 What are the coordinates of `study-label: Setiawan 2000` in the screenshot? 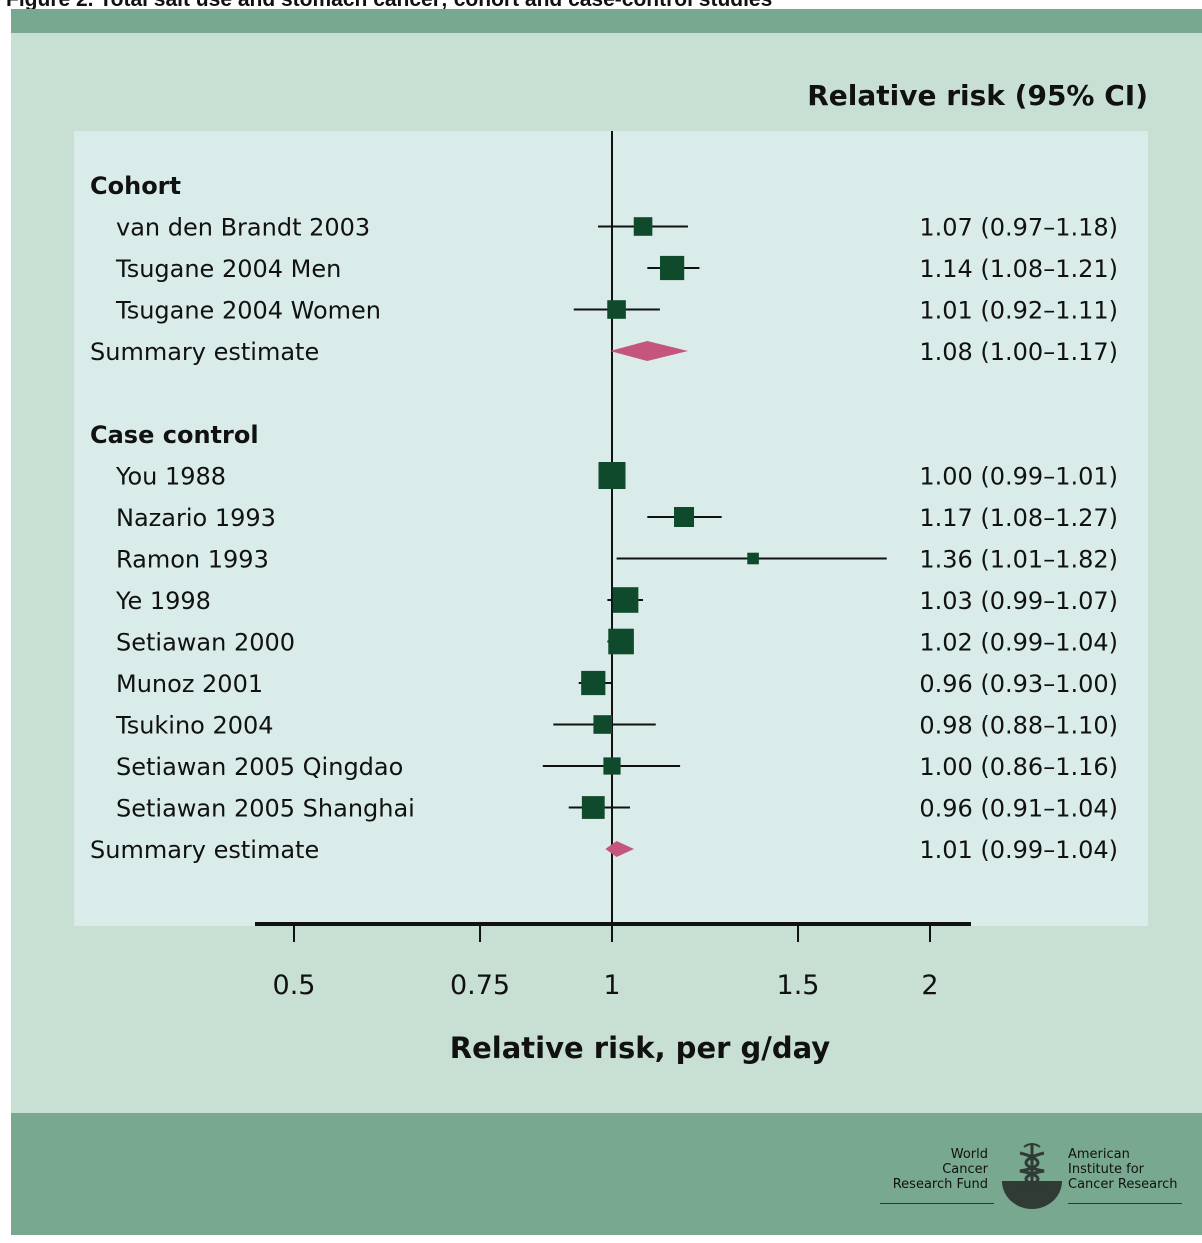 It's located at (205, 643).